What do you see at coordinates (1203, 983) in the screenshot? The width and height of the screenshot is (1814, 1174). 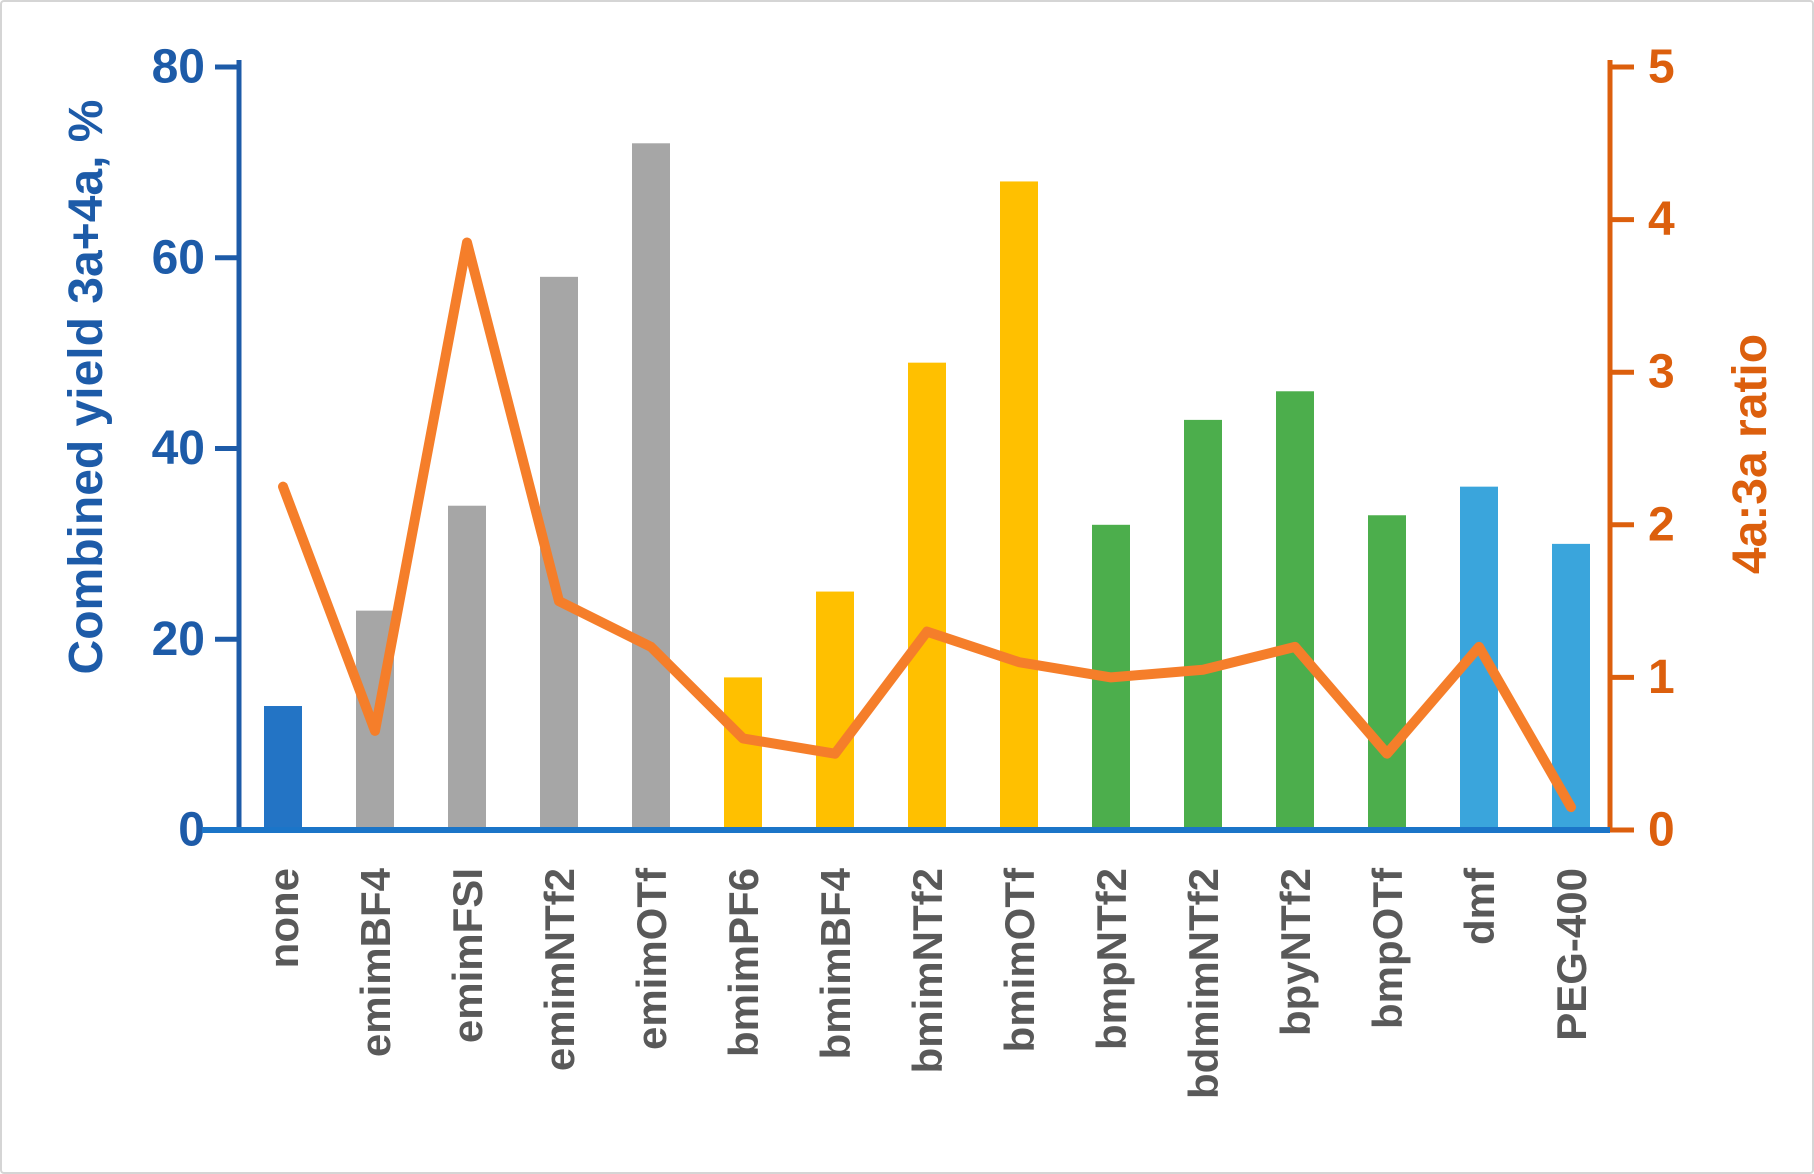 I see `x-axis-label-bdmimNTf2: bdmimNTf2` at bounding box center [1203, 983].